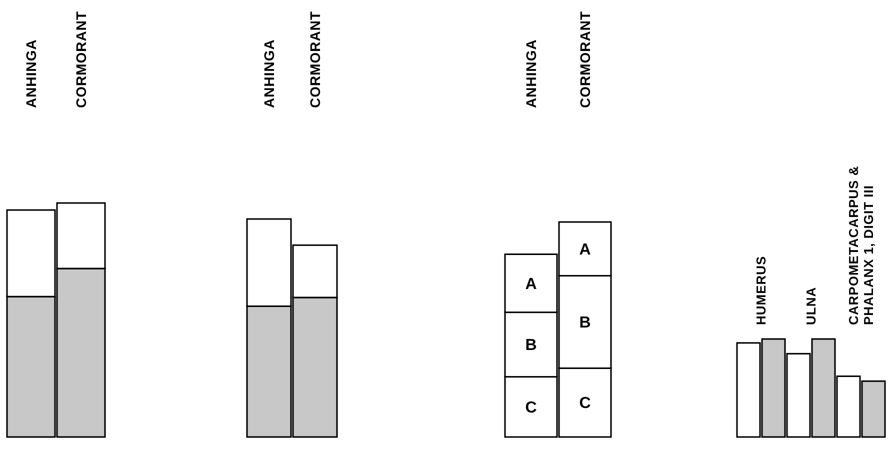 The image size is (889, 454). I want to click on series-label: B, so click(531, 345).